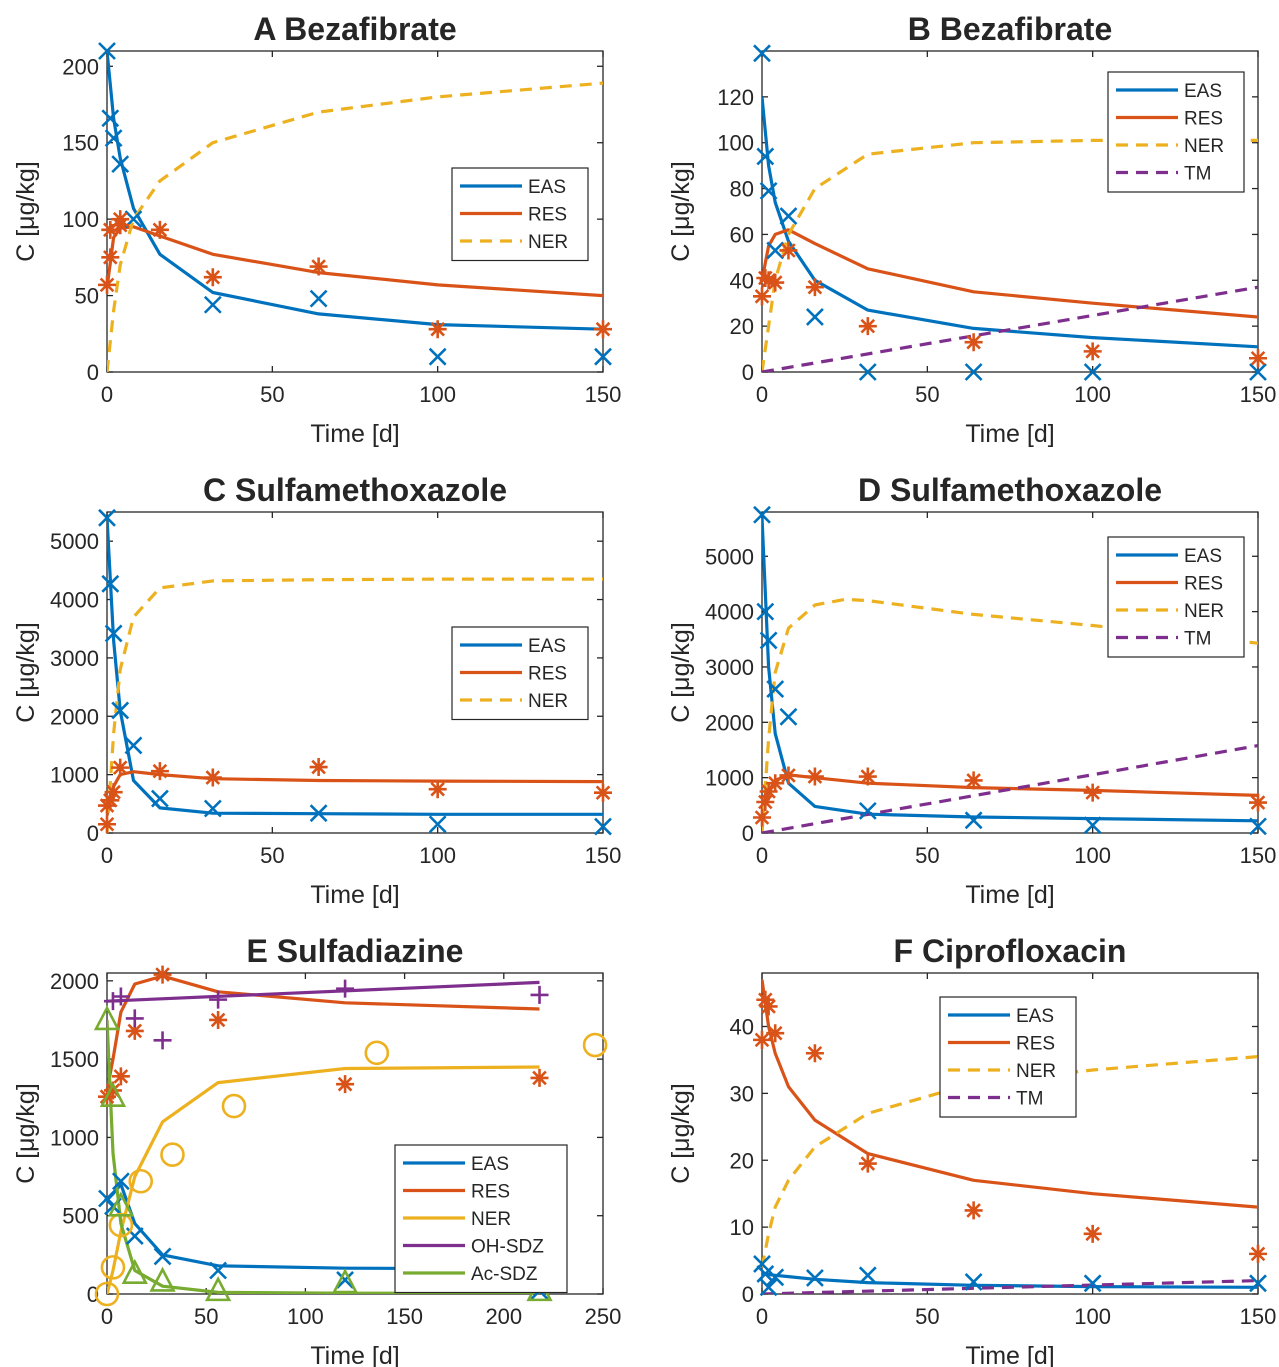  What do you see at coordinates (323, 991) in the screenshot?
I see `series-line-oh-sdz` at bounding box center [323, 991].